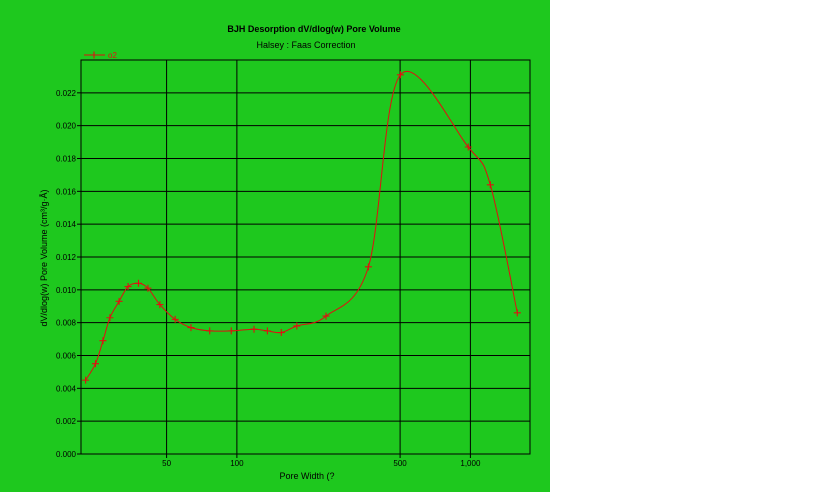  What do you see at coordinates (66, 126) in the screenshot?
I see `y-tick-label: 0.020` at bounding box center [66, 126].